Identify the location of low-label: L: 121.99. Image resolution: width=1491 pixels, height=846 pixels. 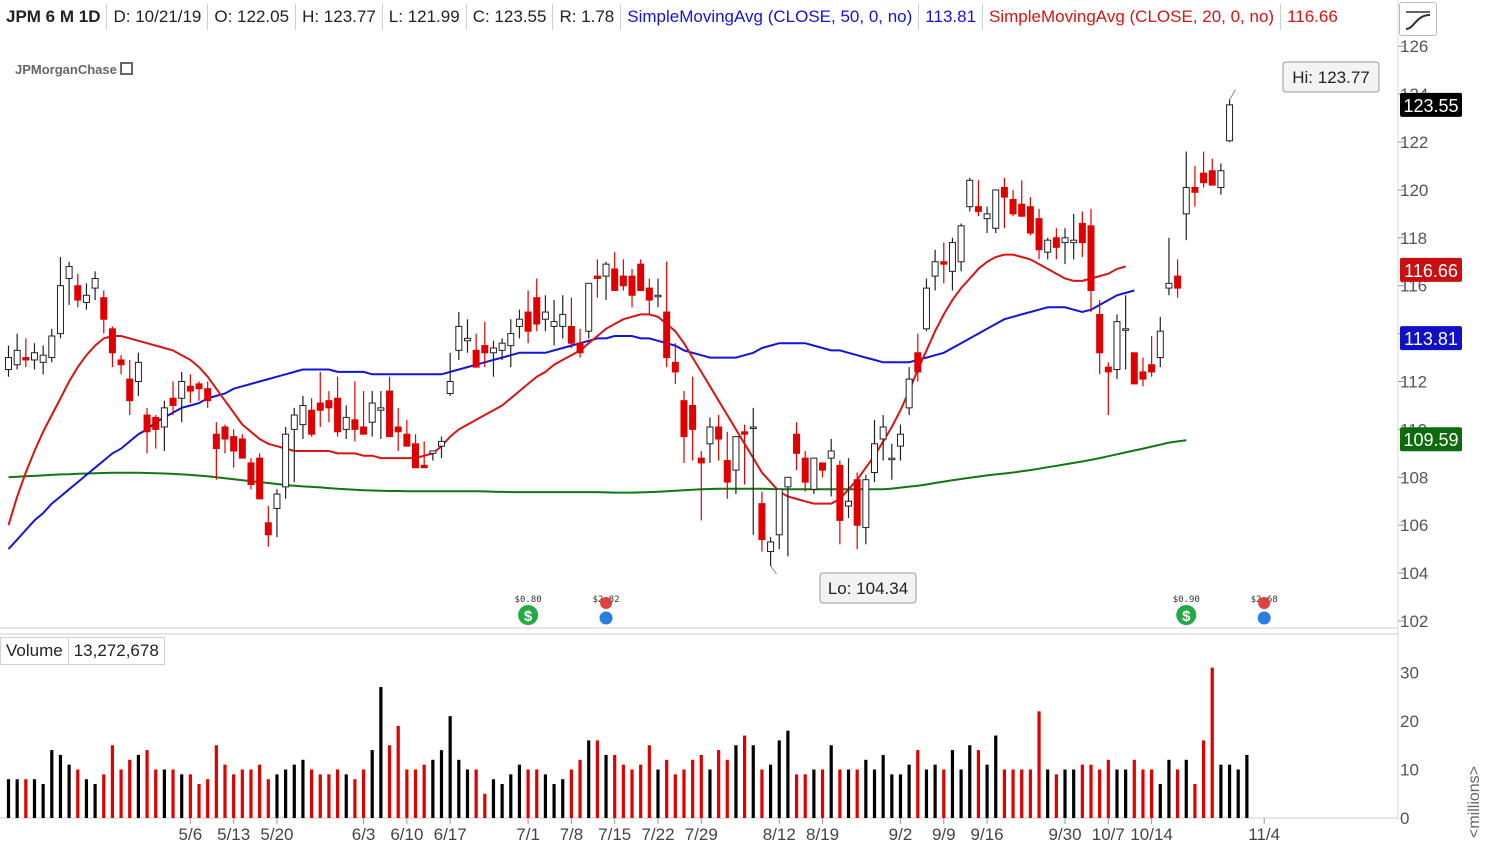
(425, 17).